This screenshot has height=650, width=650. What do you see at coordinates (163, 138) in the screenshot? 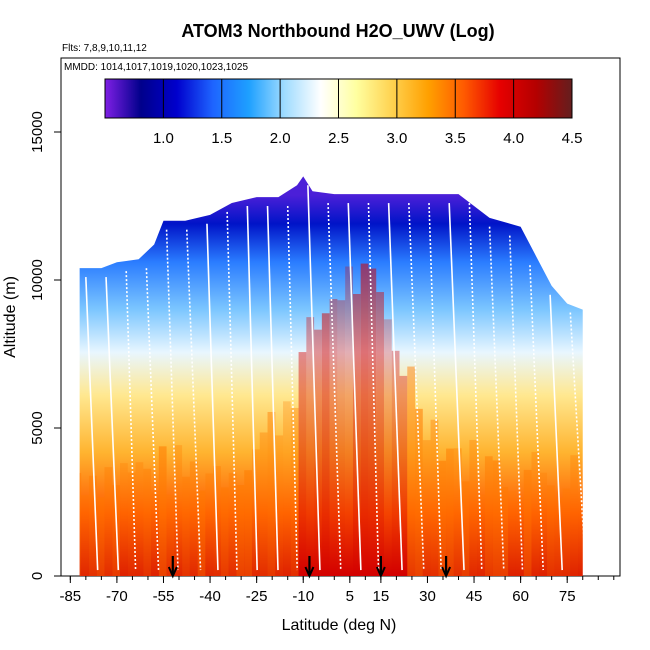
I see `colorbar-tick-label: 1.0` at bounding box center [163, 138].